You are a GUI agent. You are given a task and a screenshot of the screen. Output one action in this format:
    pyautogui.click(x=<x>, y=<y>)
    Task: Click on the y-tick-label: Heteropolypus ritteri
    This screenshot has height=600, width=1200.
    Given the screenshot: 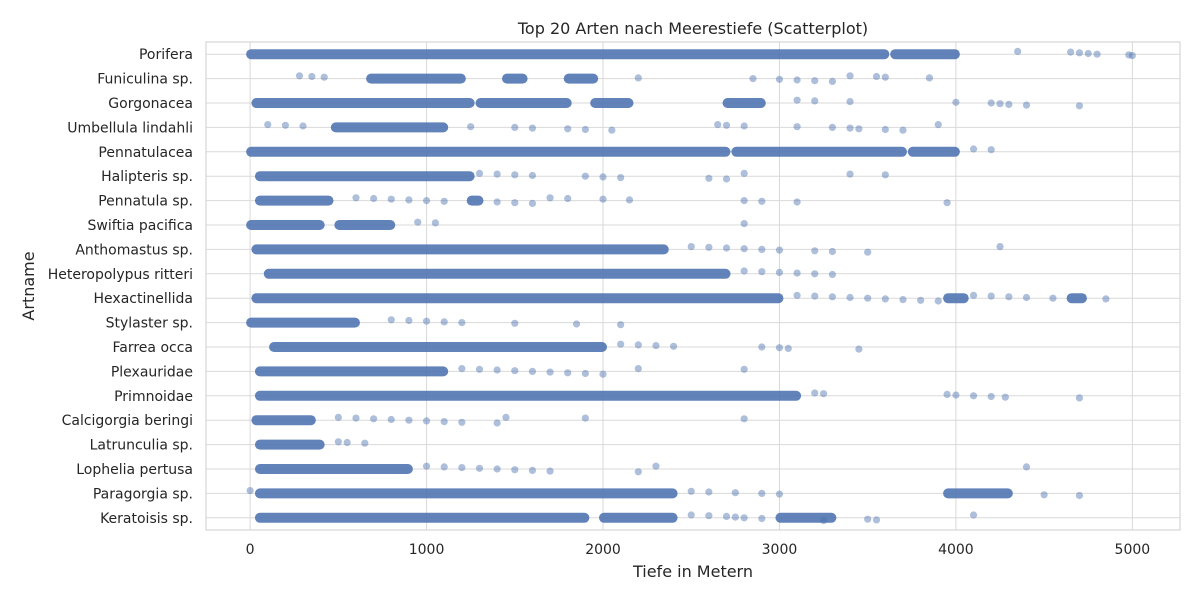 What is the action you would take?
    pyautogui.click(x=120, y=275)
    